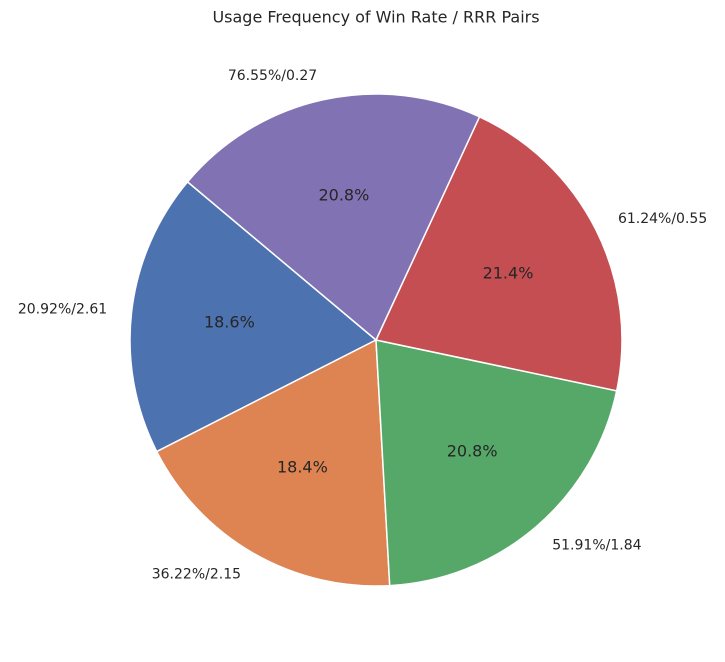  I want to click on pct-label: 18.4%, so click(302, 466).